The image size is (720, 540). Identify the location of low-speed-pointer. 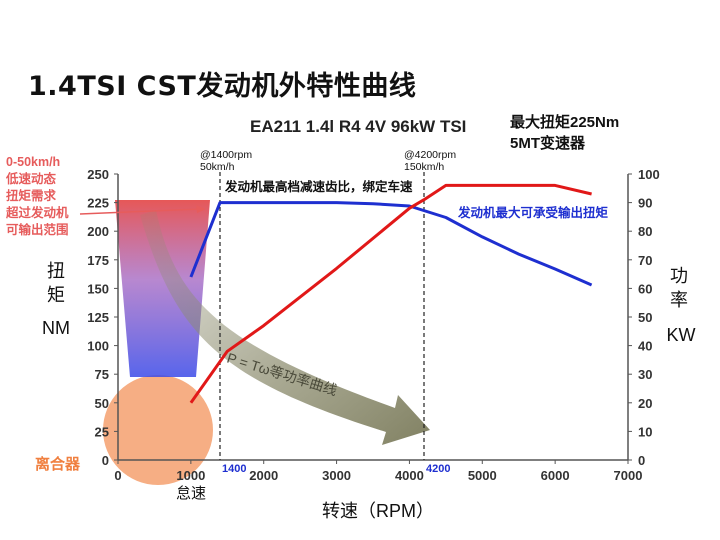
(140, 211).